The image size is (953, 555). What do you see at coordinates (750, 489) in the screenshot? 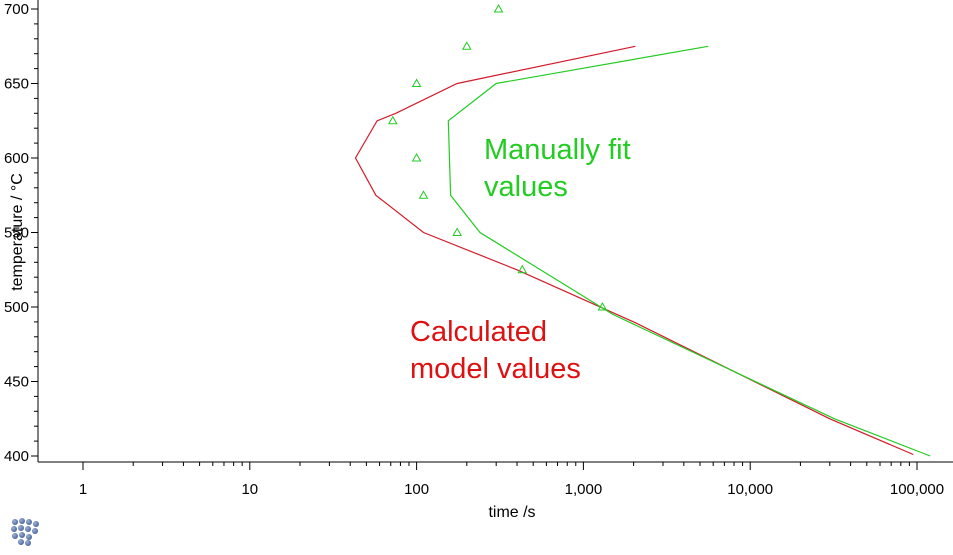
I see `x-tick-label: 10,000` at bounding box center [750, 489].